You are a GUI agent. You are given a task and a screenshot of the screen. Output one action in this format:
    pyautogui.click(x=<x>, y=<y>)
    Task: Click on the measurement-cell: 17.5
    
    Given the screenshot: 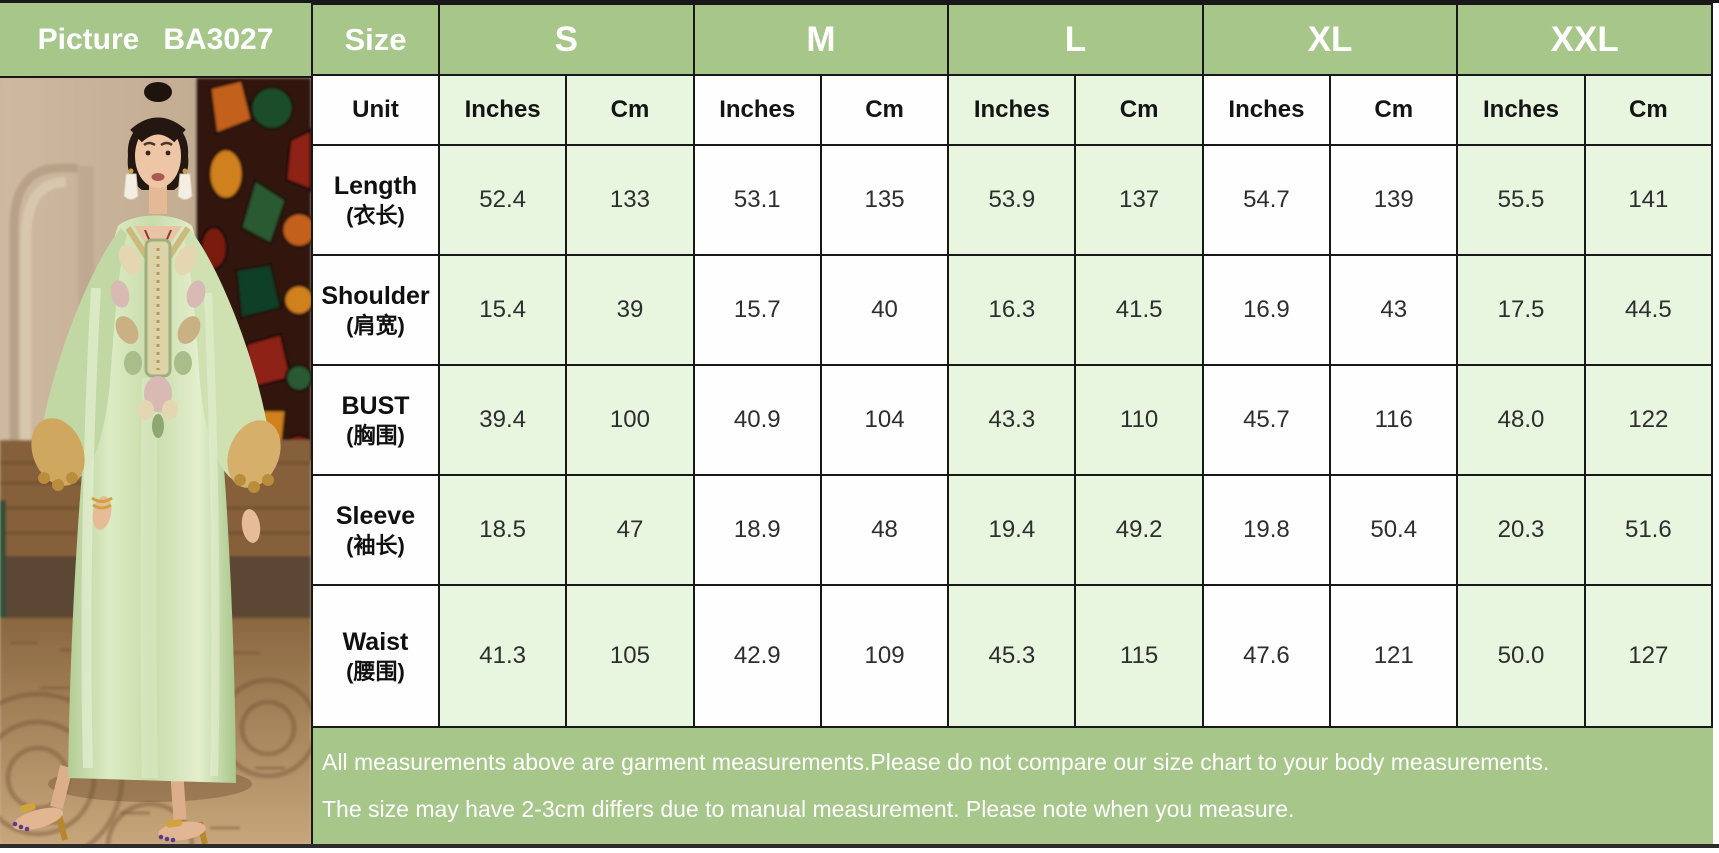 What is the action you would take?
    pyautogui.click(x=1521, y=310)
    